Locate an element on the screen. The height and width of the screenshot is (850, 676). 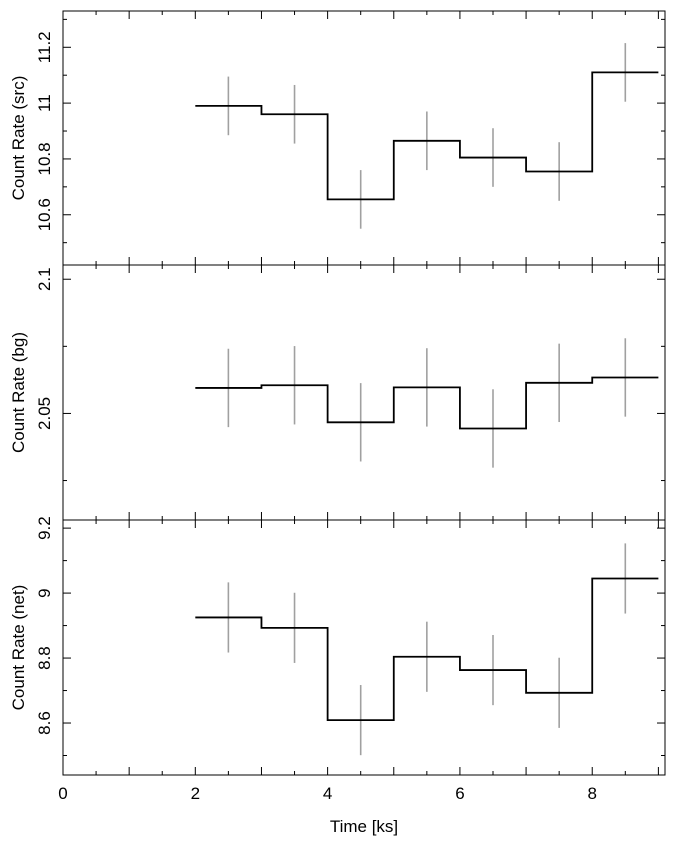
x-tick-label: 4 is located at coordinates (327, 793).